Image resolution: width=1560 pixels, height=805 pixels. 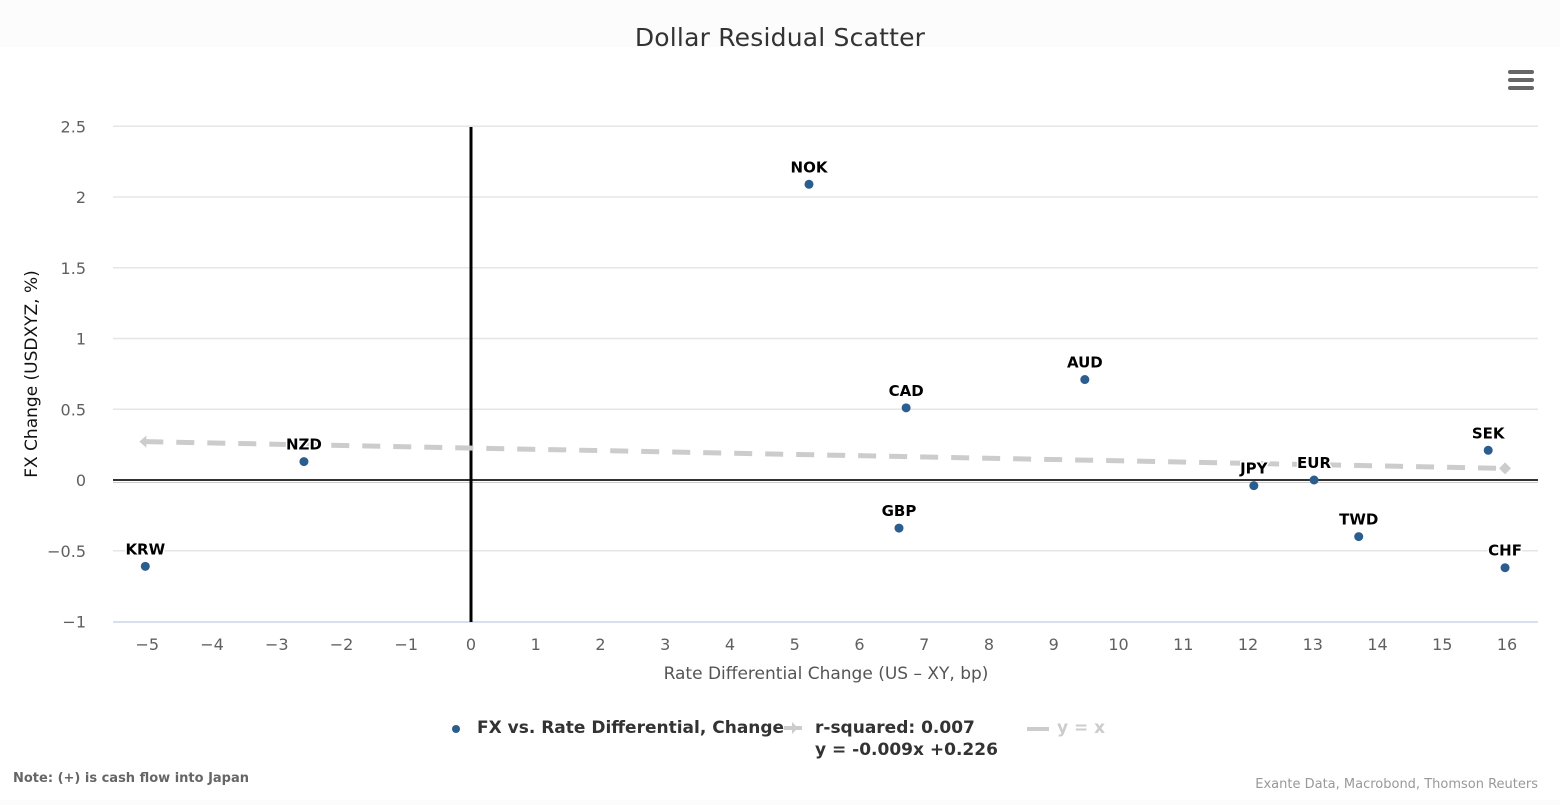 What do you see at coordinates (1248, 644) in the screenshot?
I see `x-tick-label: 12` at bounding box center [1248, 644].